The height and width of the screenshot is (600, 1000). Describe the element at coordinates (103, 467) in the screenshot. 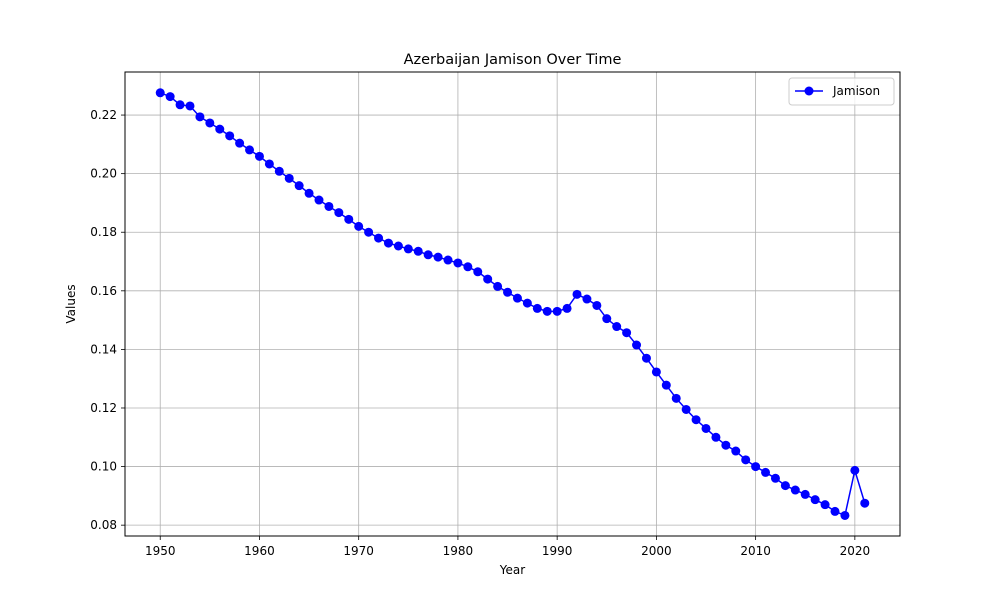

I see `y-tick-label: 0.10` at that location.